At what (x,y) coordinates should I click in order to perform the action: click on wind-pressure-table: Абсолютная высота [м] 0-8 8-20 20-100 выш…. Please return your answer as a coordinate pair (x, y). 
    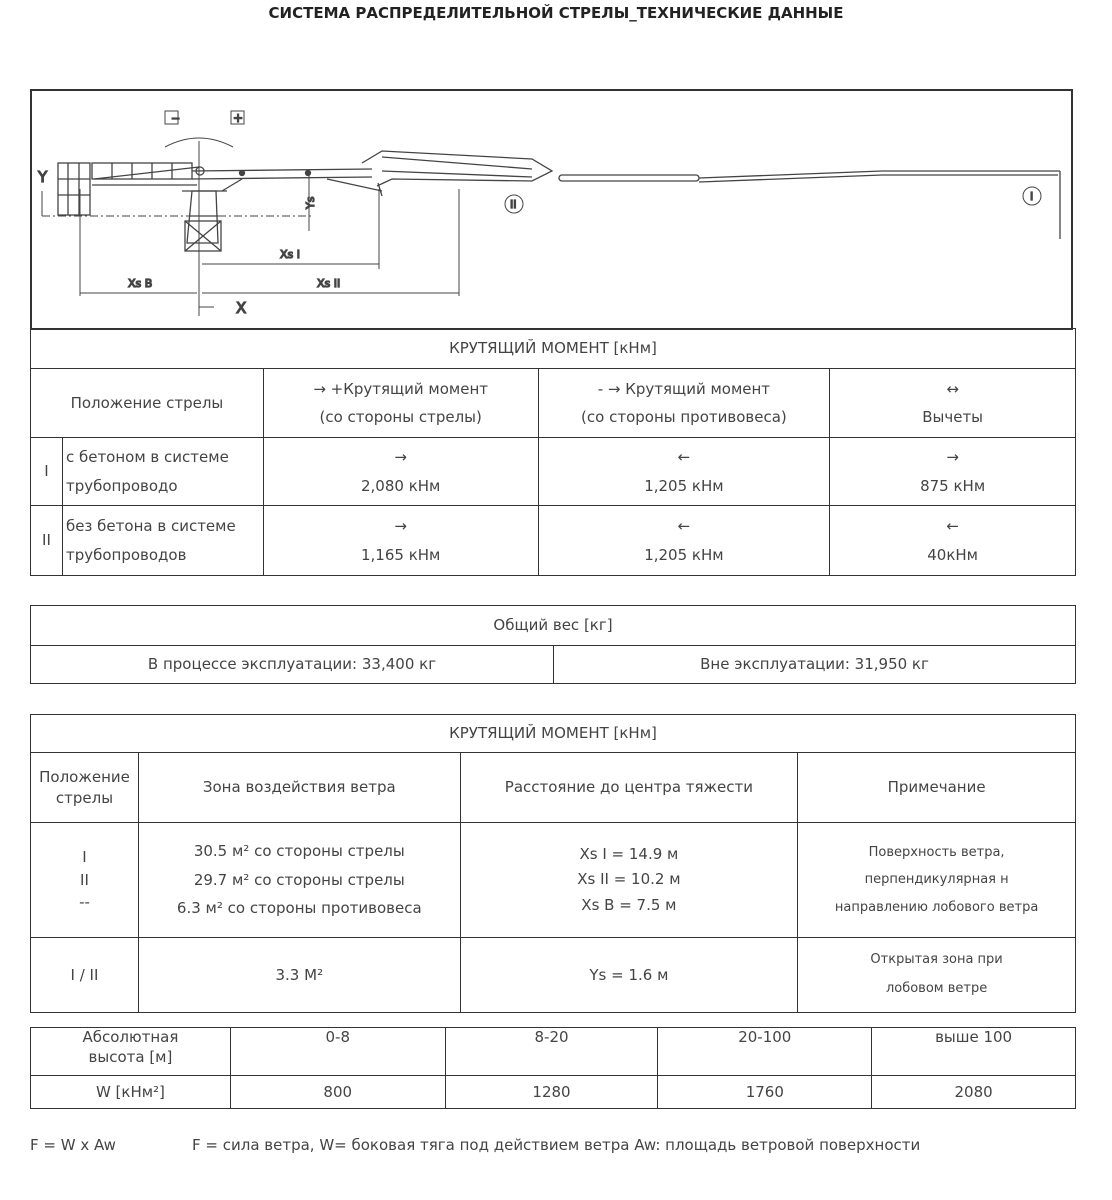
    Looking at the image, I should click on (553, 1068).